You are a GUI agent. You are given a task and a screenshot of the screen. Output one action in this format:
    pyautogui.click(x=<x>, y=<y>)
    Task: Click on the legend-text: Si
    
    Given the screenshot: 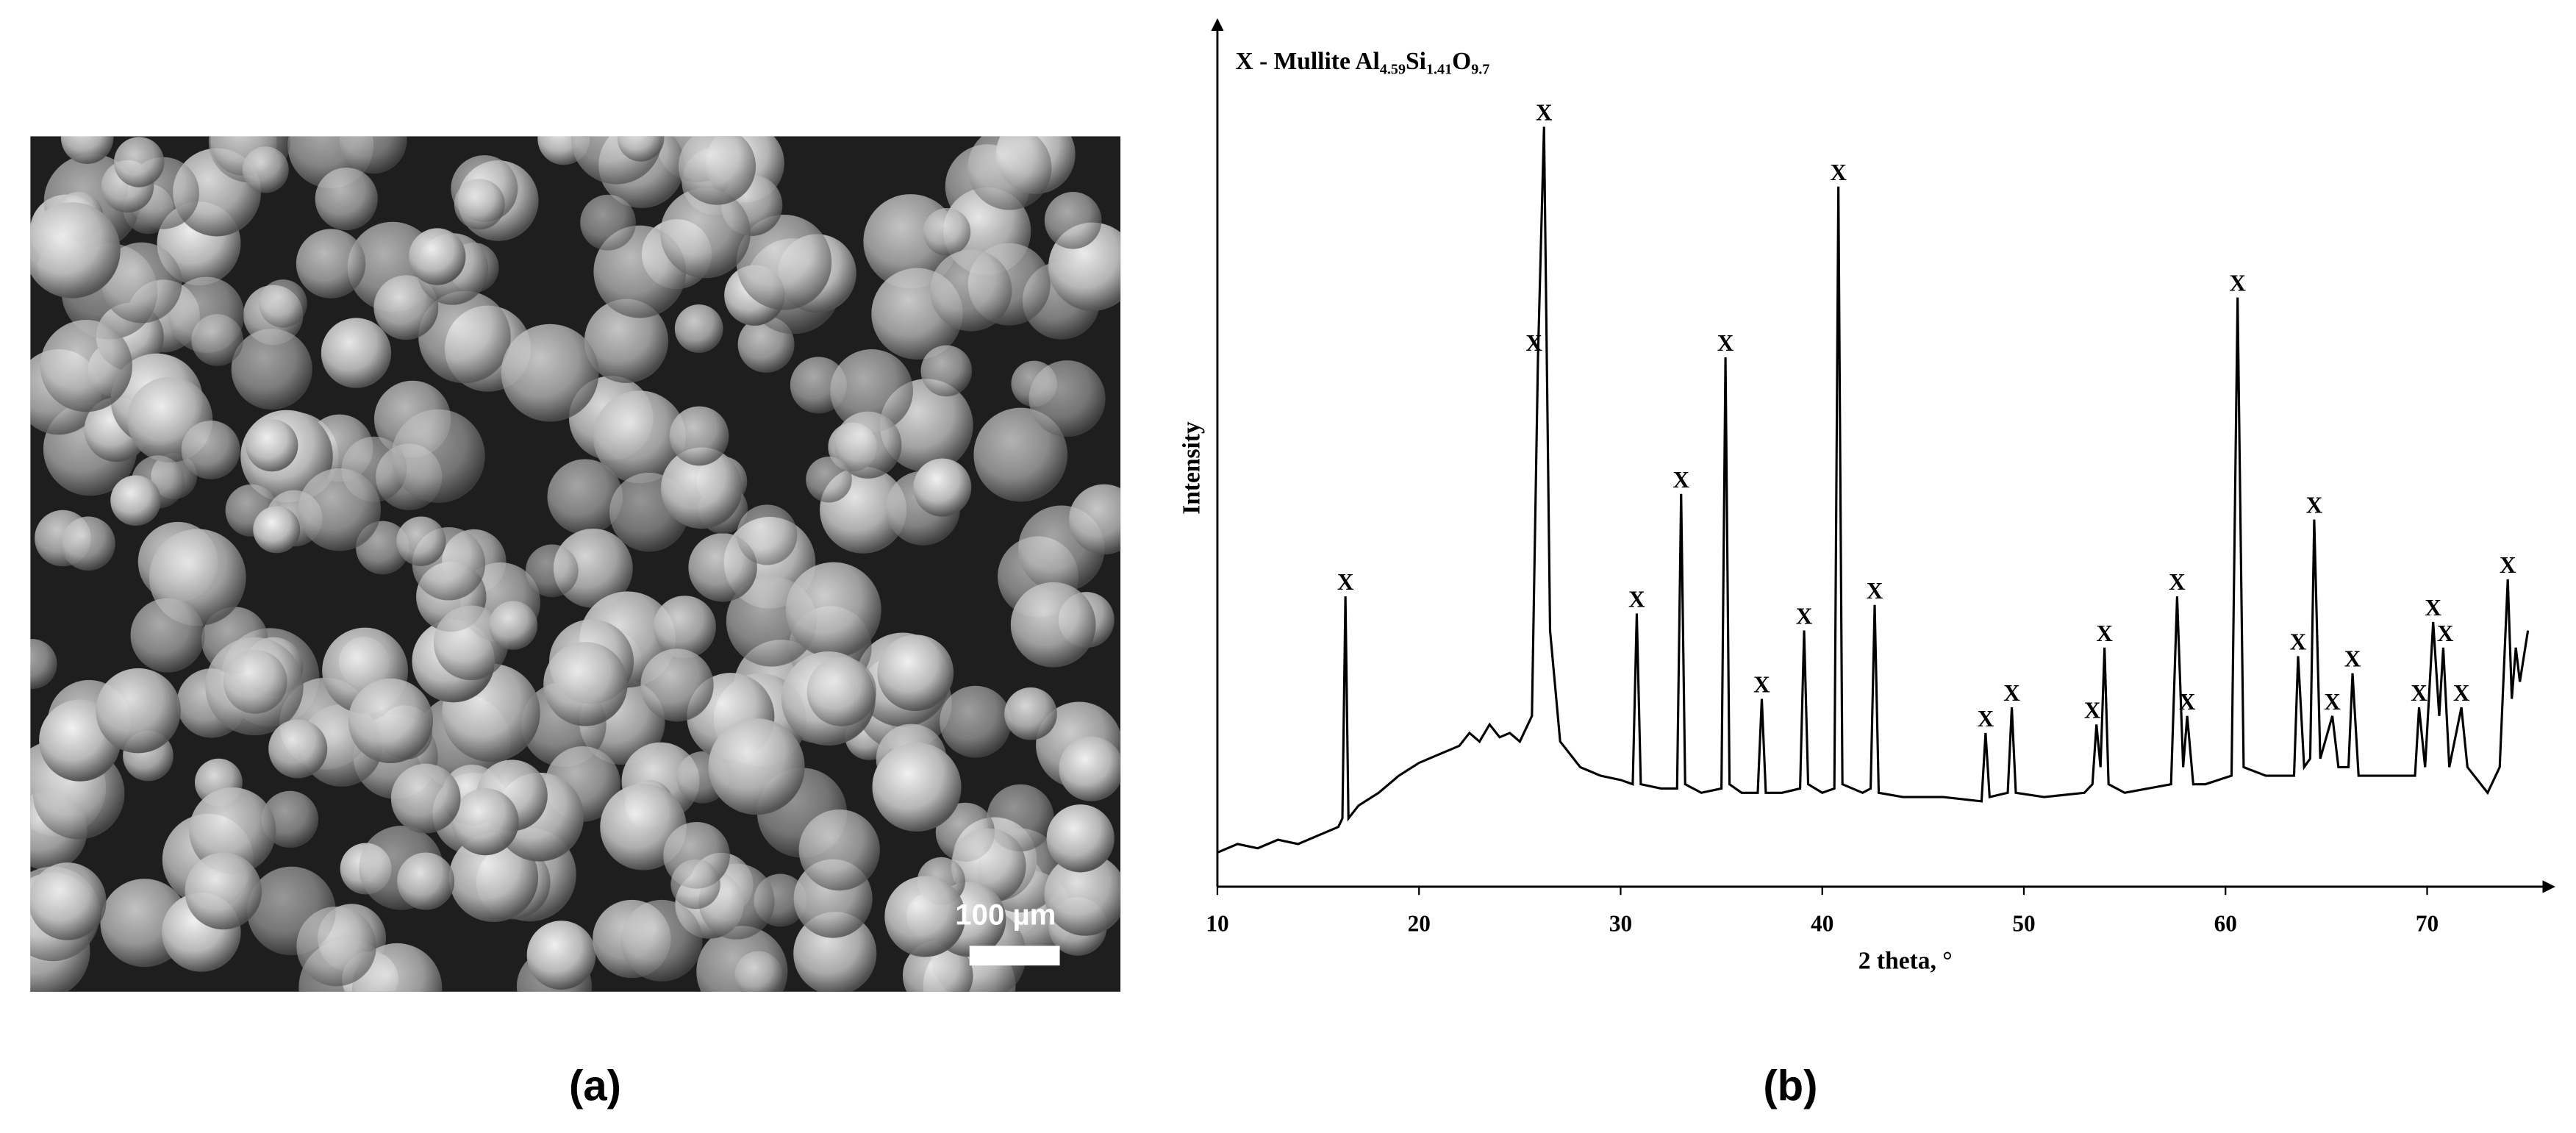 What is the action you would take?
    pyautogui.click(x=1416, y=62)
    